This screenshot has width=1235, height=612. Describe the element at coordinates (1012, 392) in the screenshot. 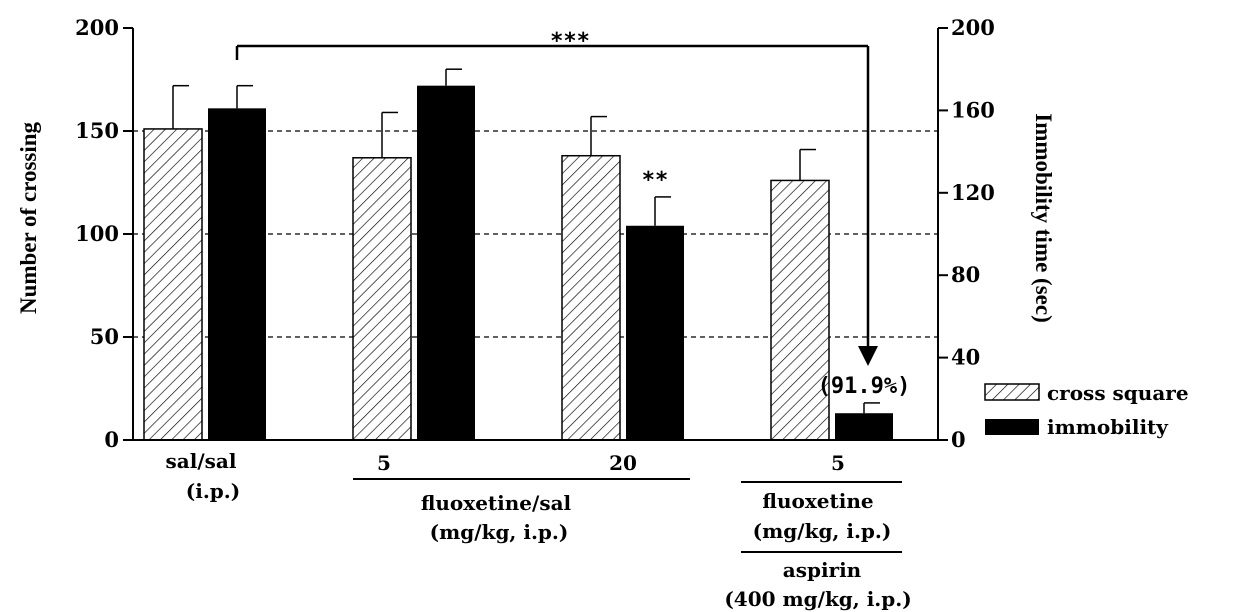

I see `legend-swatch-cross-square` at that location.